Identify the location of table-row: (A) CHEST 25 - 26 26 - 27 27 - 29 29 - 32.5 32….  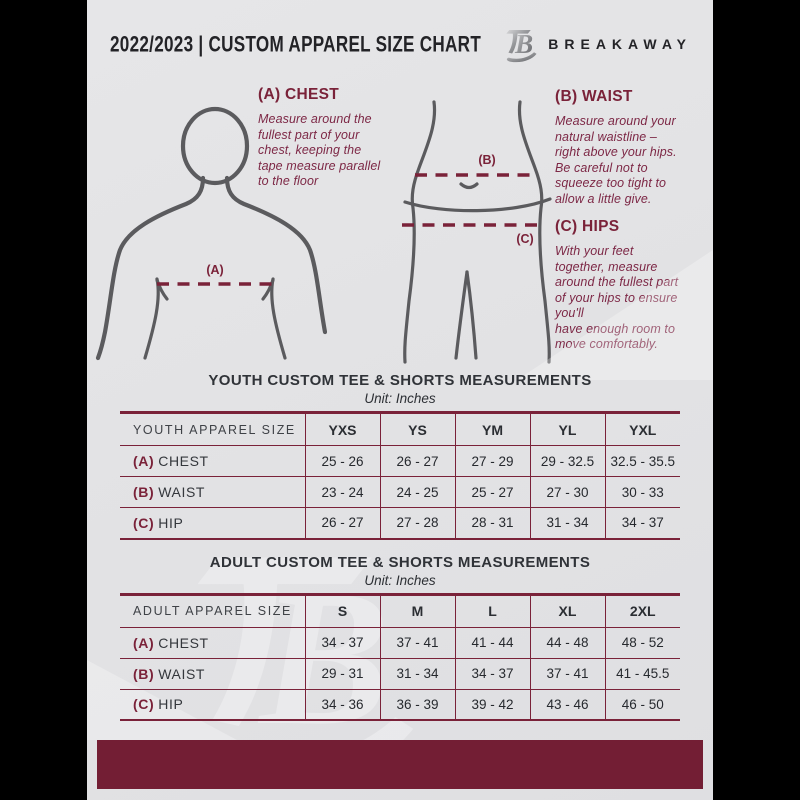
(400, 461).